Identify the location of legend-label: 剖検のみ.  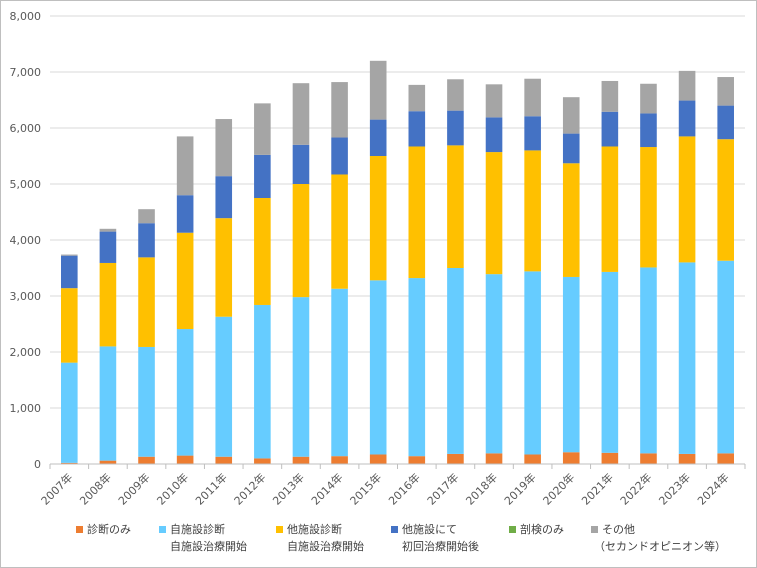
(542, 529).